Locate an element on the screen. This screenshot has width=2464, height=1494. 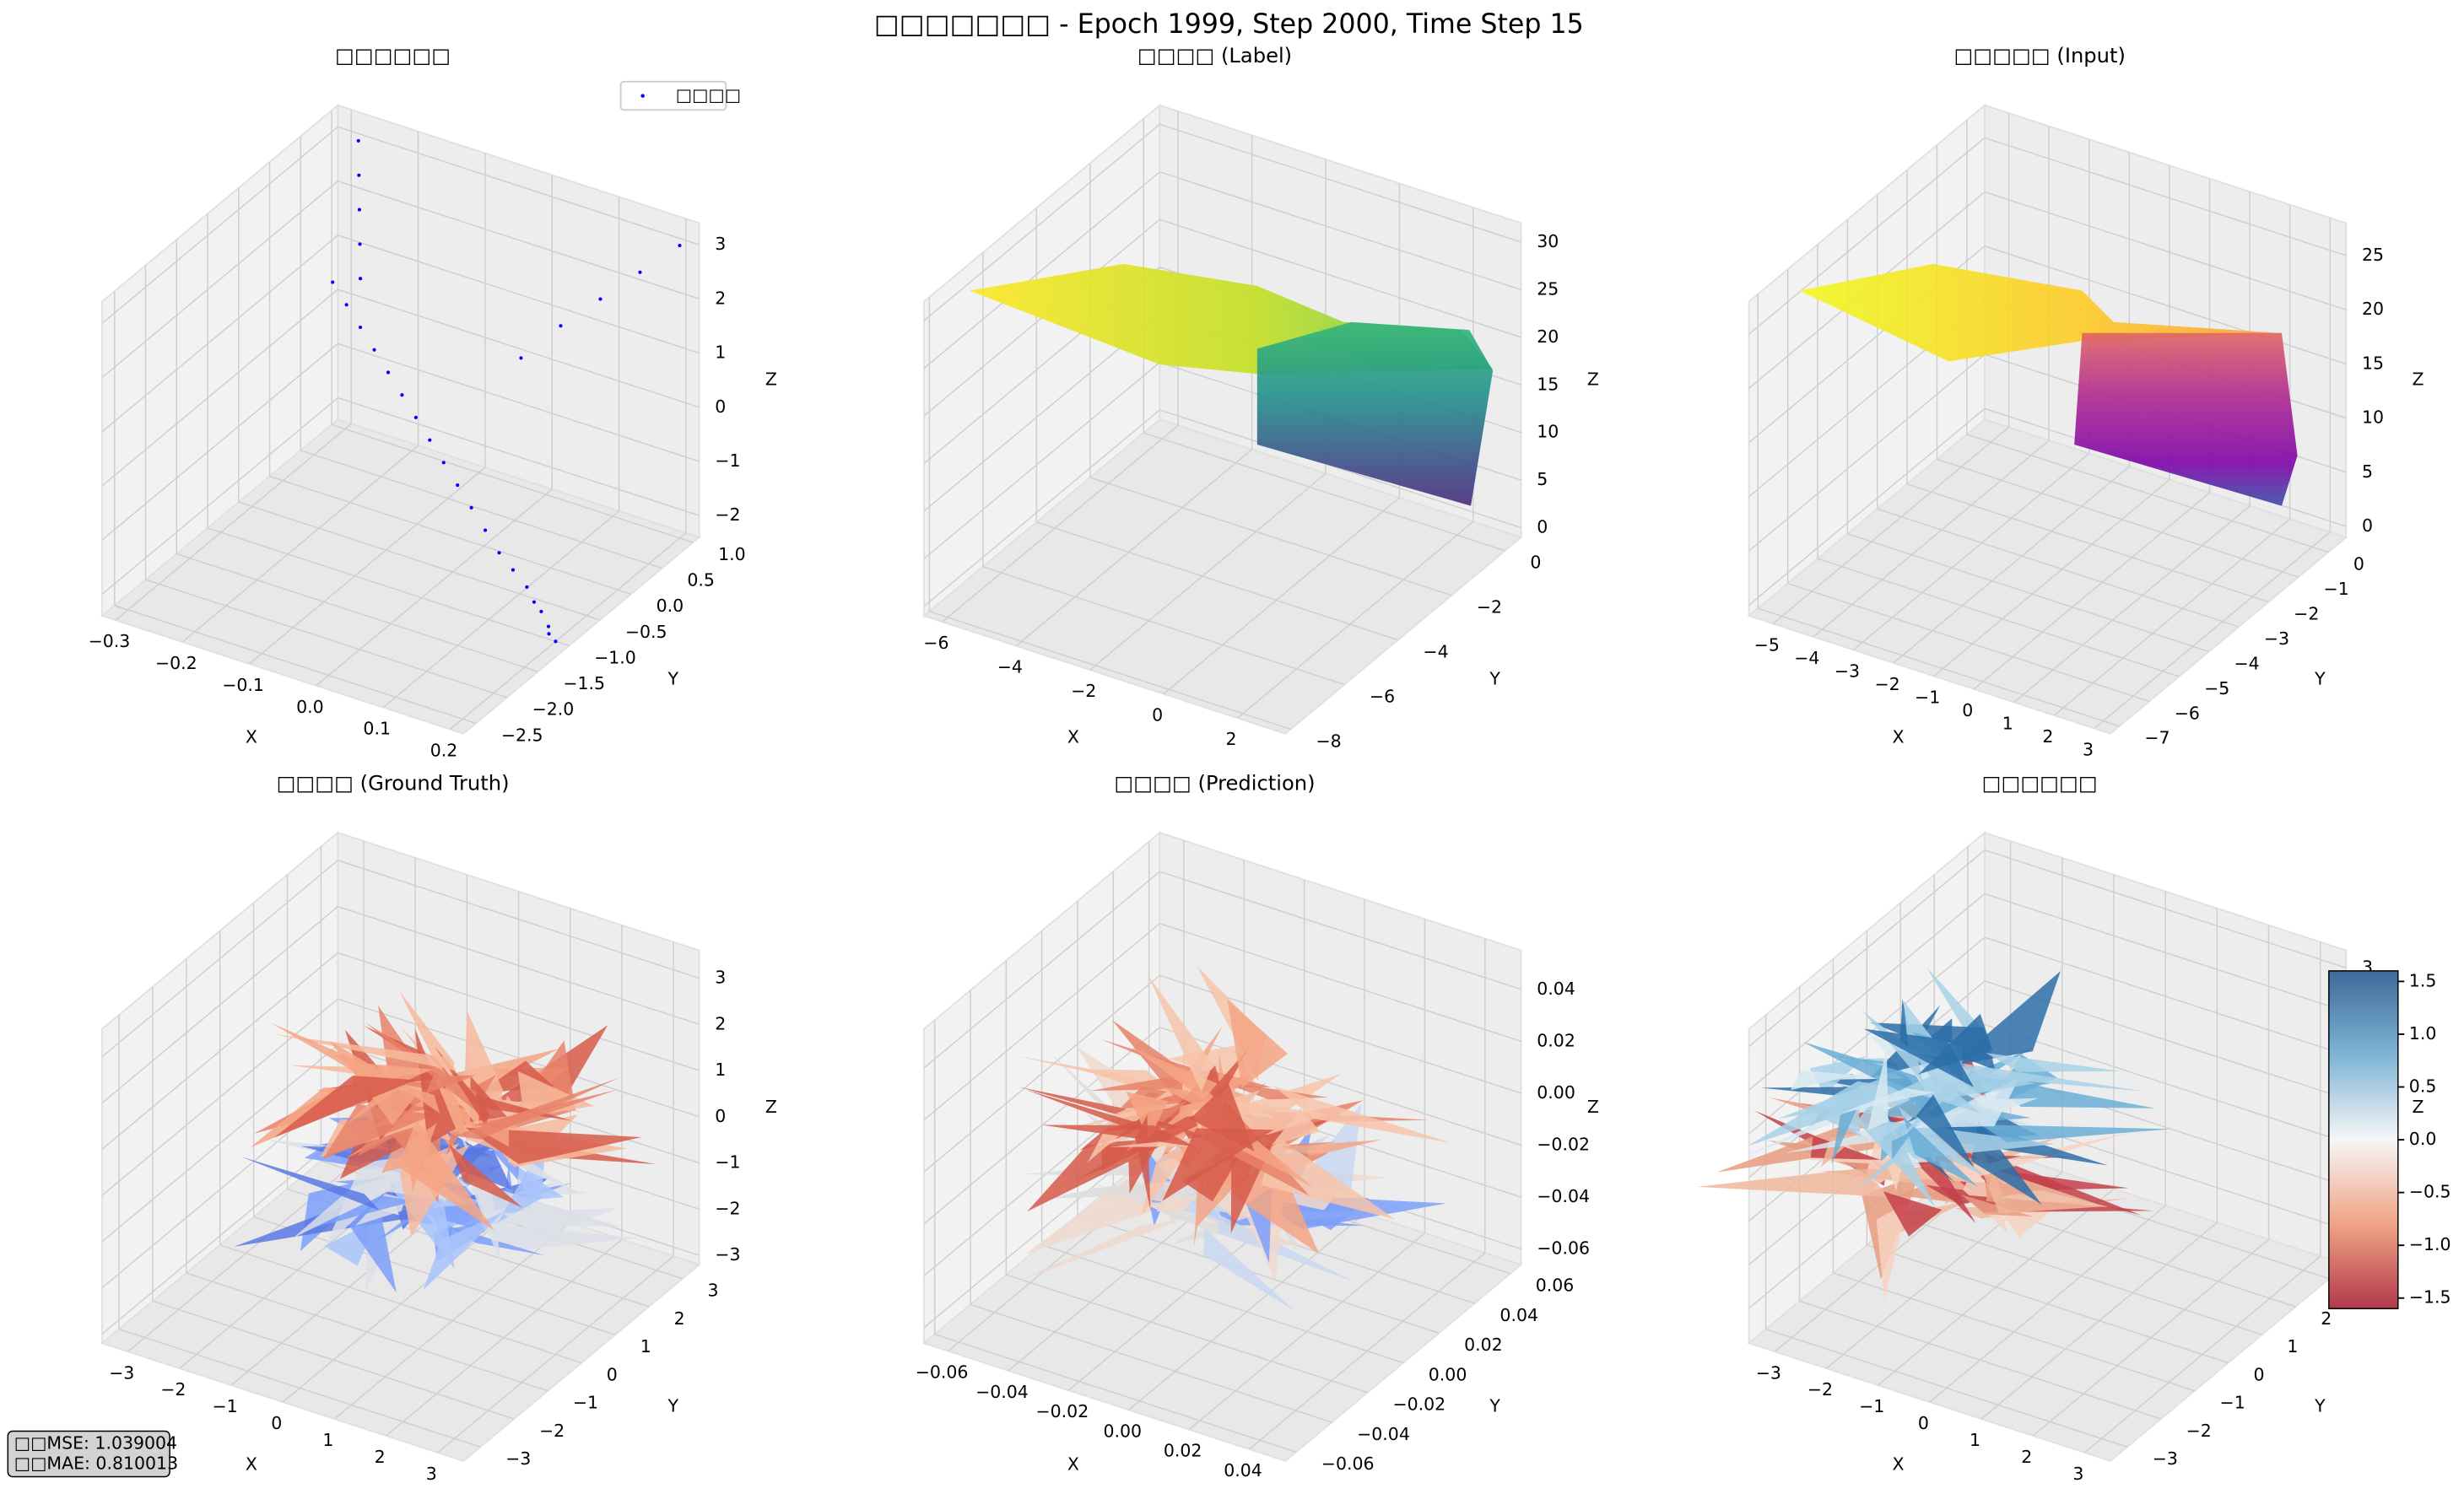
colorbar-tick-label: 1.5 is located at coordinates (2423, 980).